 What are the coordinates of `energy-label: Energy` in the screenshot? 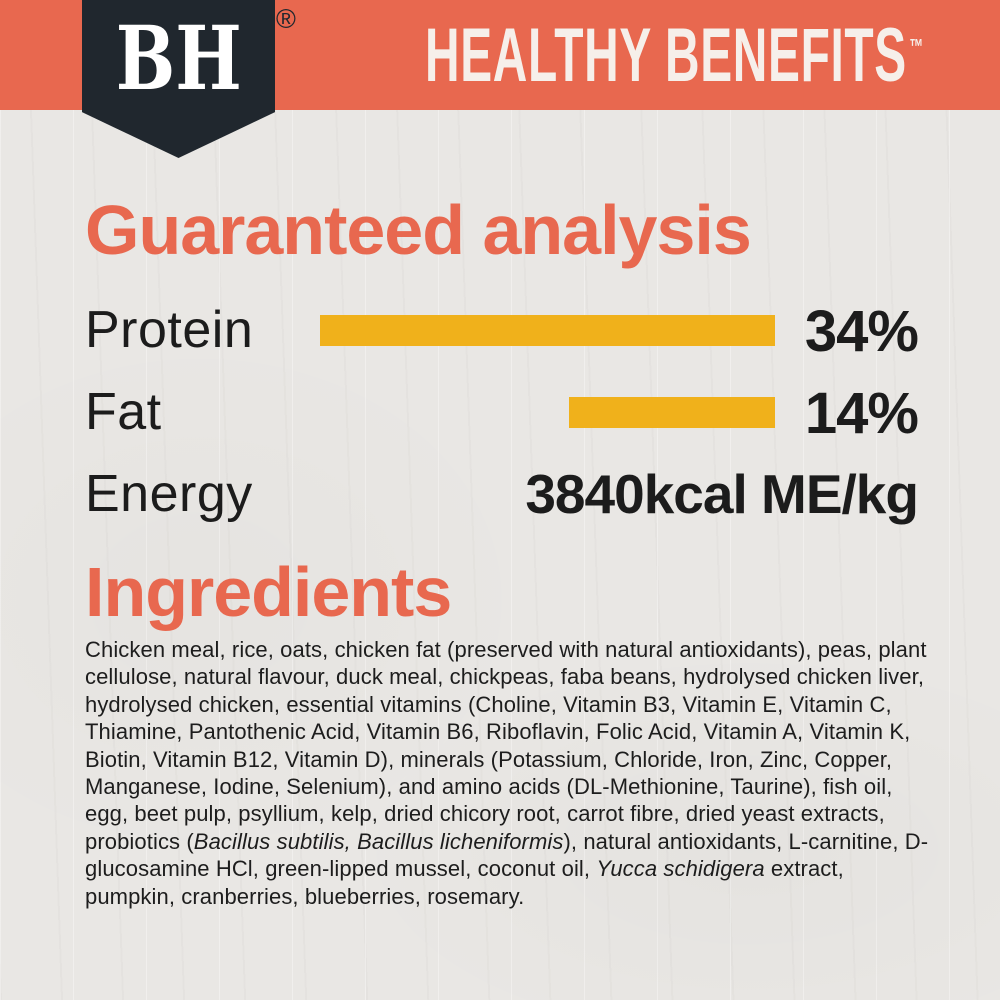 It's located at (169, 494).